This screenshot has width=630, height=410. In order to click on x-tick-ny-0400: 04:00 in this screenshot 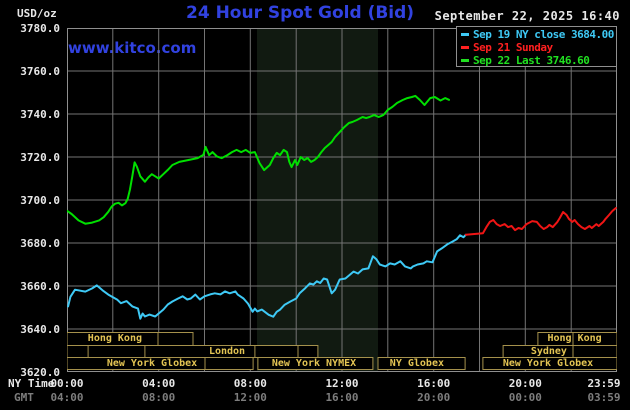, I will do `click(159, 383)`.